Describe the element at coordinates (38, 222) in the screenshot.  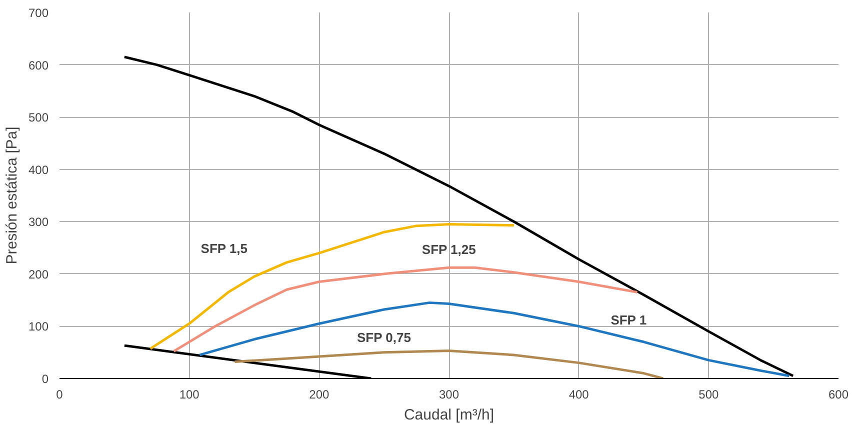
I see `y-tick-label: 300` at that location.